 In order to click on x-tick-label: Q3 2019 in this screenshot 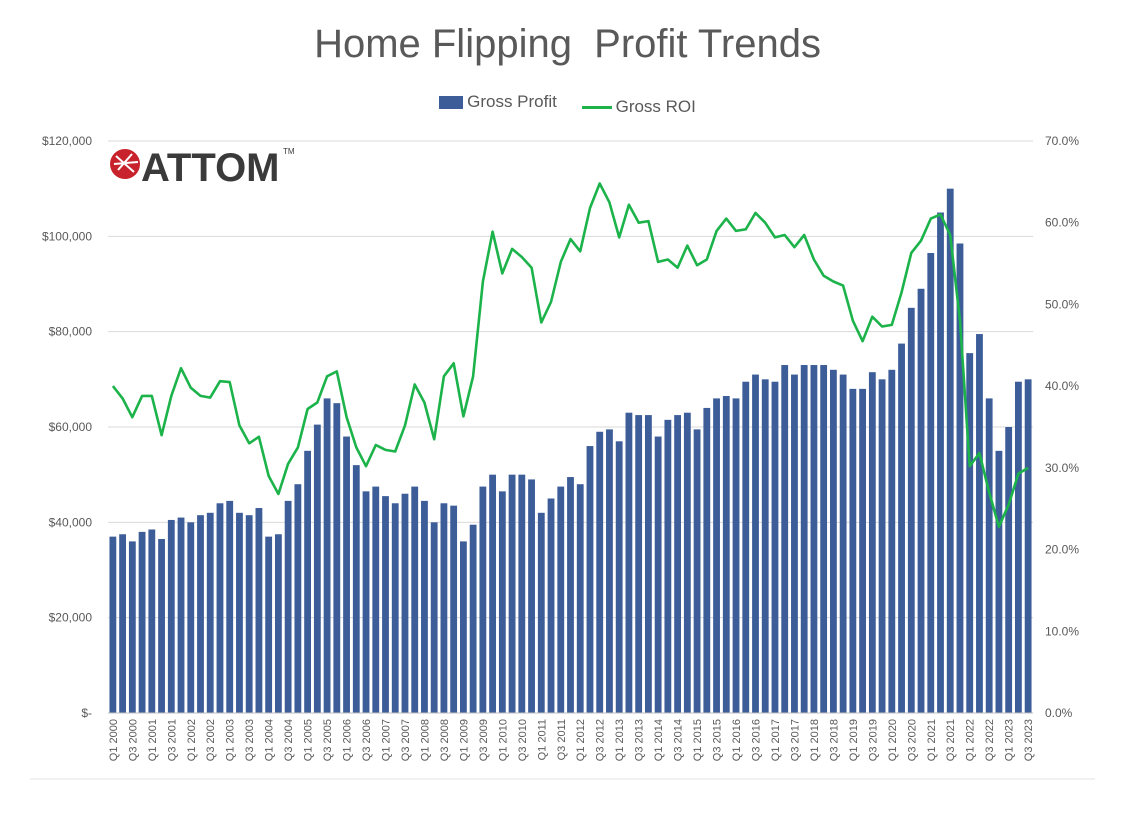, I will do `click(873, 740)`.